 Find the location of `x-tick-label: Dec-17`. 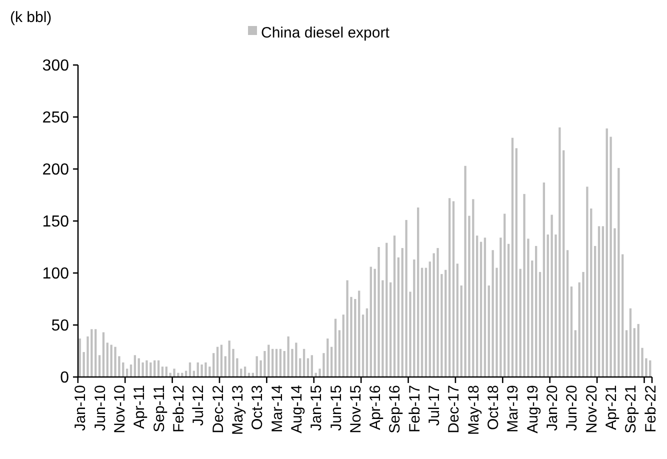

x-tick-label: Dec-17 is located at coordinates (454, 409).